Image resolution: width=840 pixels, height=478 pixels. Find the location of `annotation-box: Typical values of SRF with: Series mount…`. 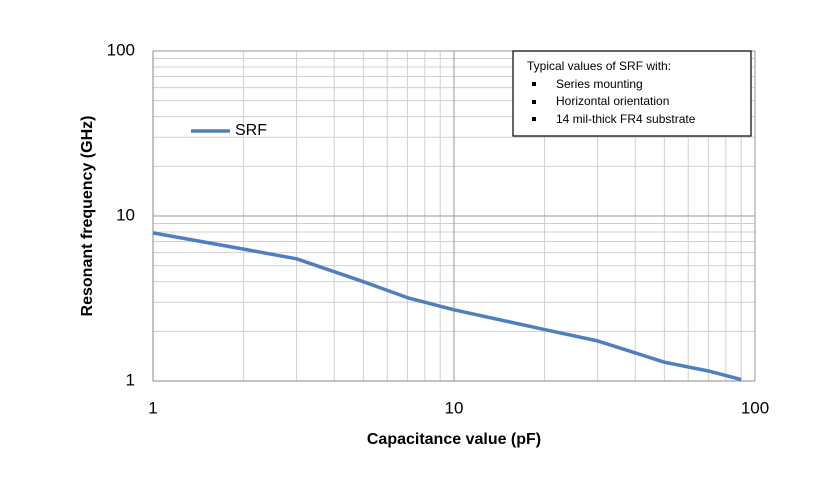

annotation-box: Typical values of SRF with: Series mount… is located at coordinates (632, 93).